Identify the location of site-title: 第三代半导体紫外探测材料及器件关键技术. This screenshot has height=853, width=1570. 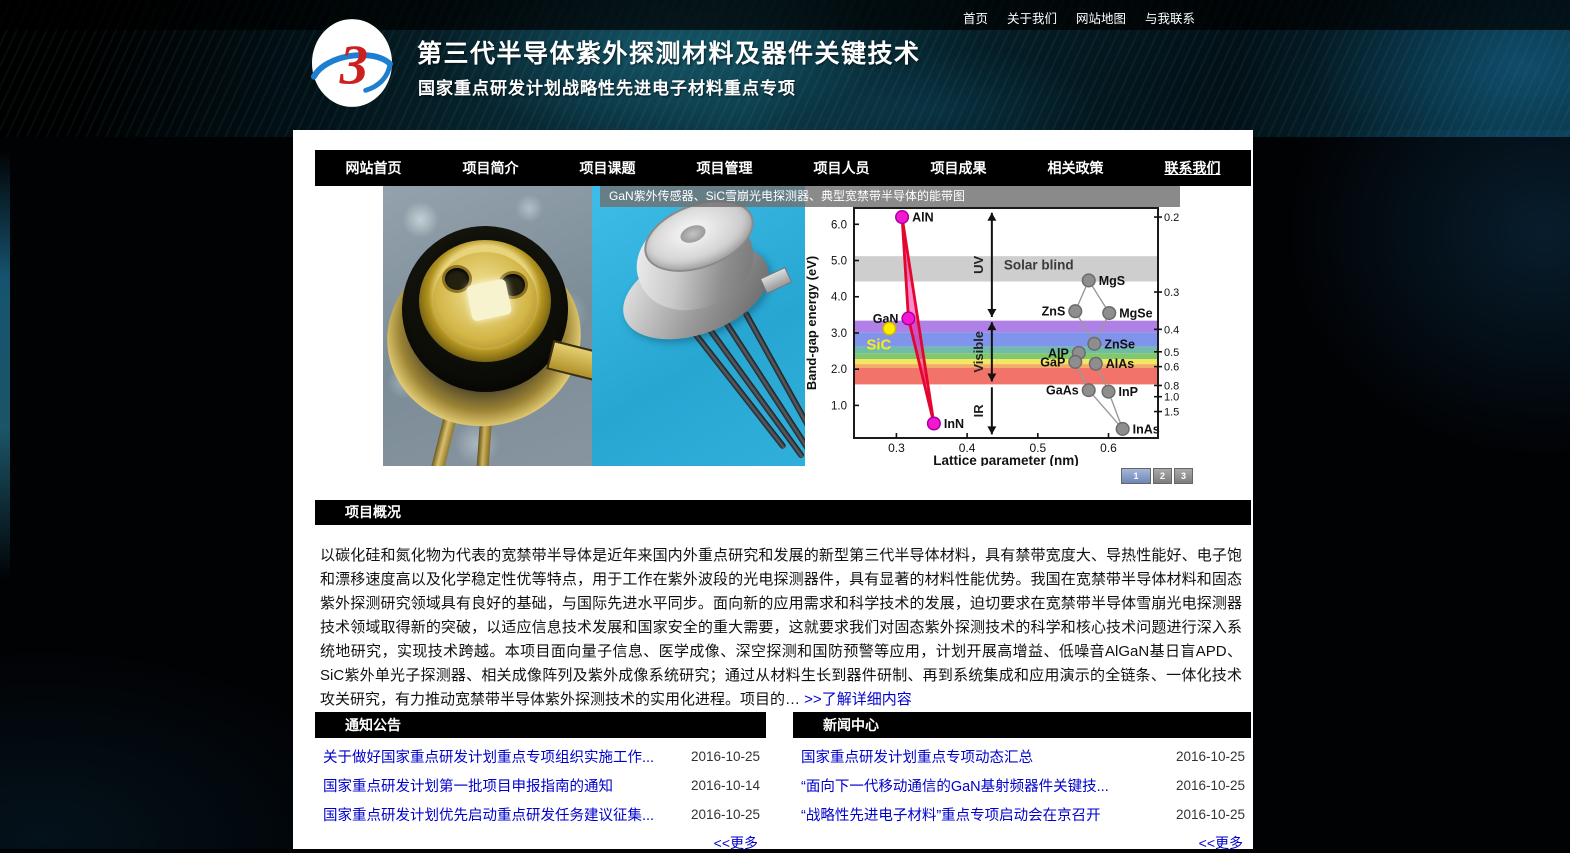
(669, 54).